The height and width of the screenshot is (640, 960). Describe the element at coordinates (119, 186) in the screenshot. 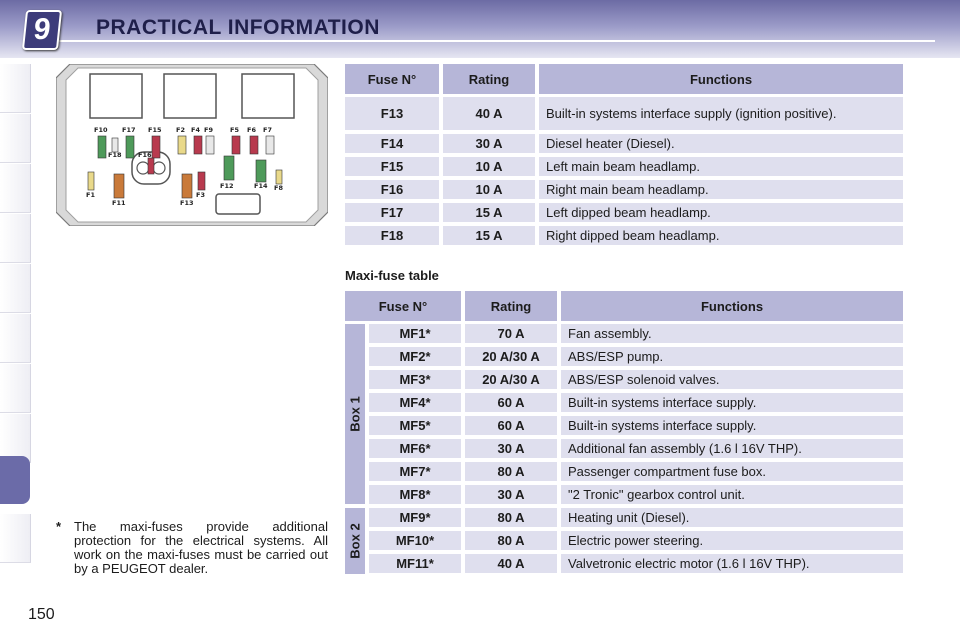

I see `fuse-f11` at that location.